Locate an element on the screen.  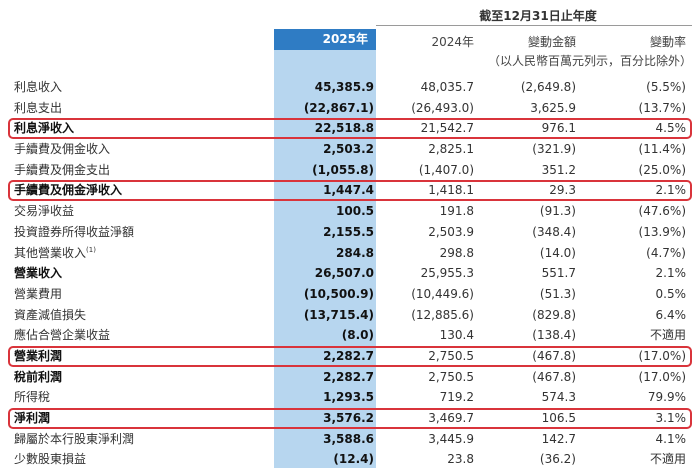
row-label: 稅前利潤 is located at coordinates (38, 377).